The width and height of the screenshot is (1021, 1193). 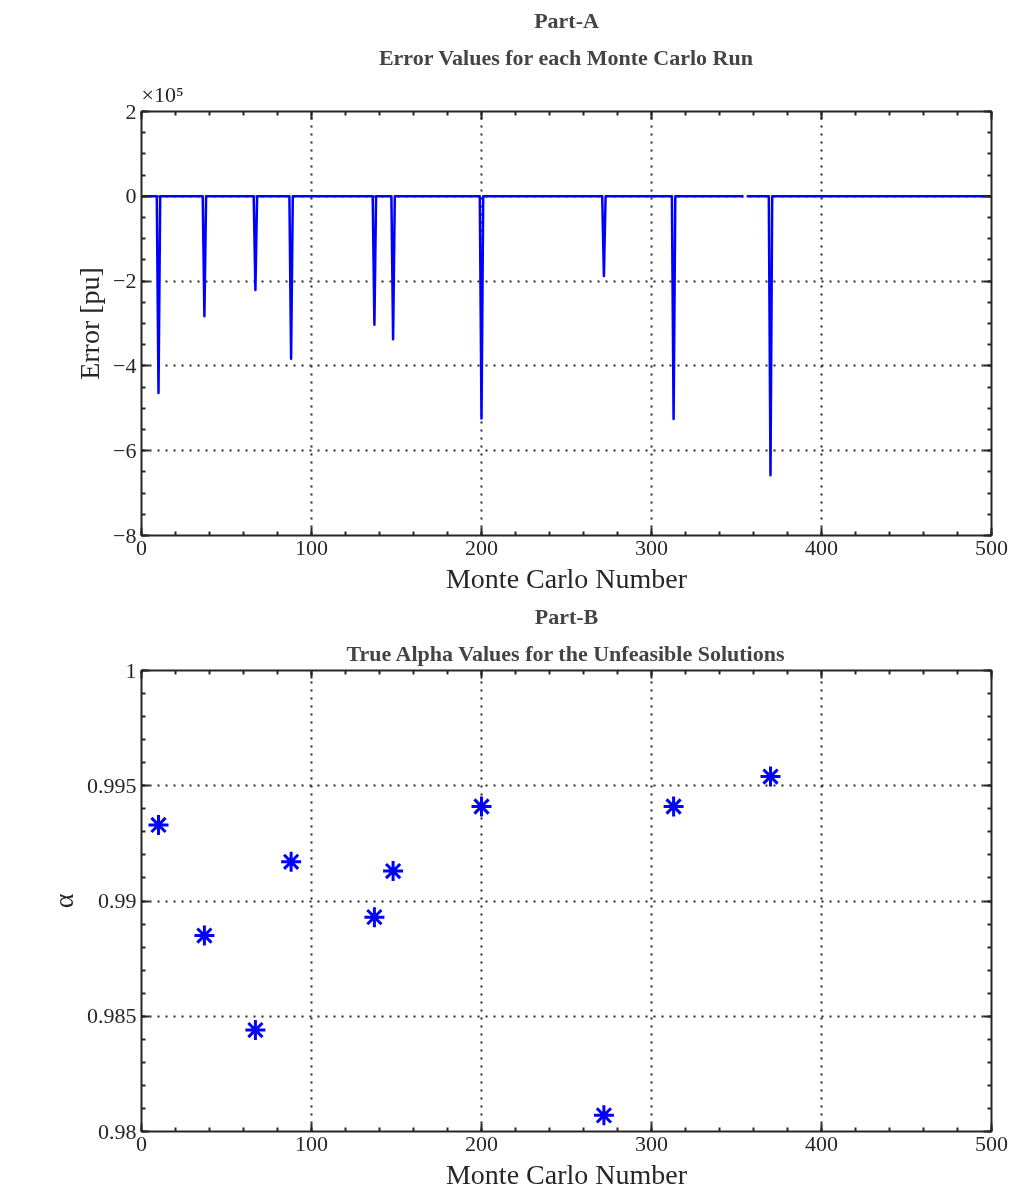 I want to click on y-tick-label: −8, so click(x=125, y=535).